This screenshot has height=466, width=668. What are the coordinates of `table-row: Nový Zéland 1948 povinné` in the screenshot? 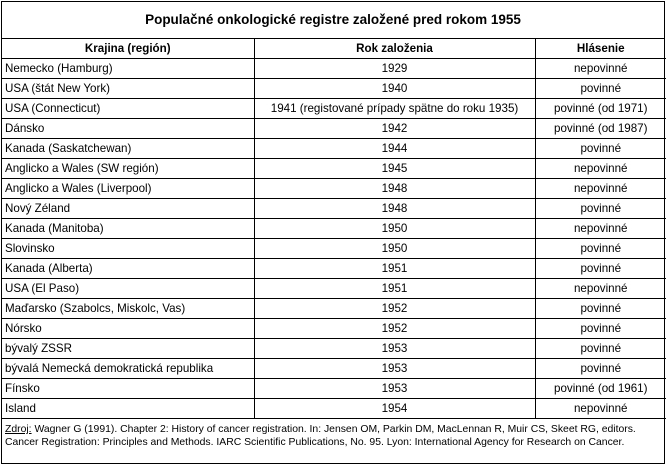 It's located at (334, 208).